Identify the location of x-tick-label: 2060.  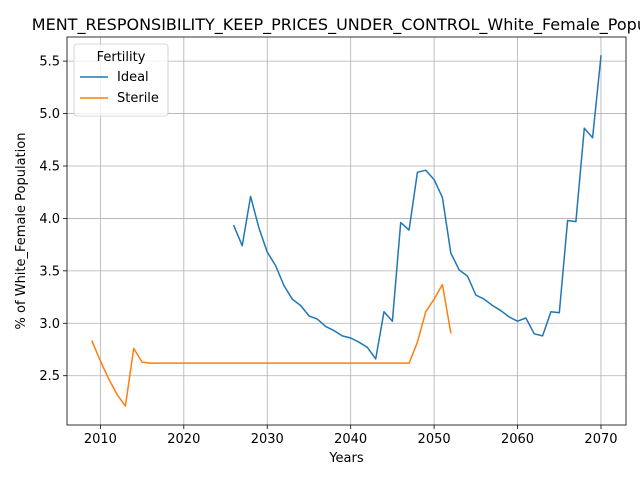
(517, 439).